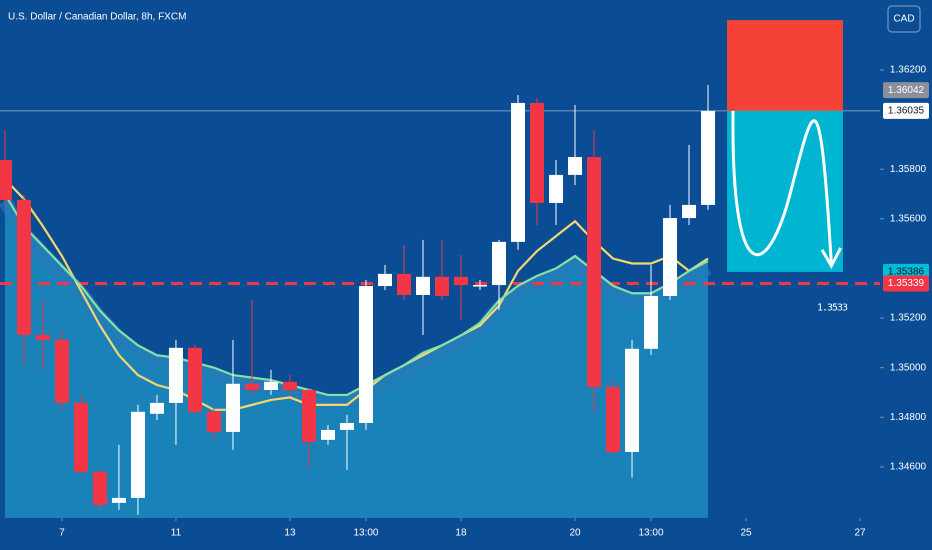 The image size is (932, 550). Describe the element at coordinates (908, 318) in the screenshot. I see `y-tick-label: 1.35200` at that location.